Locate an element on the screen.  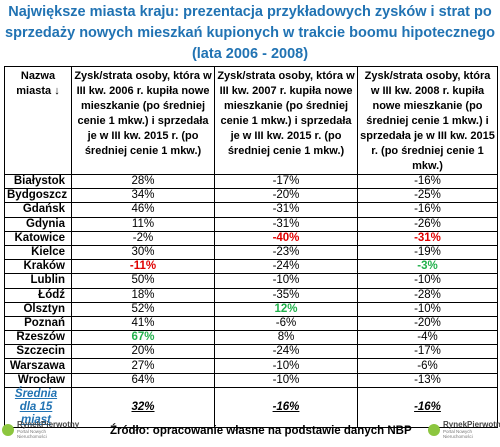
city-cell: Łódź is located at coordinates (38, 295).